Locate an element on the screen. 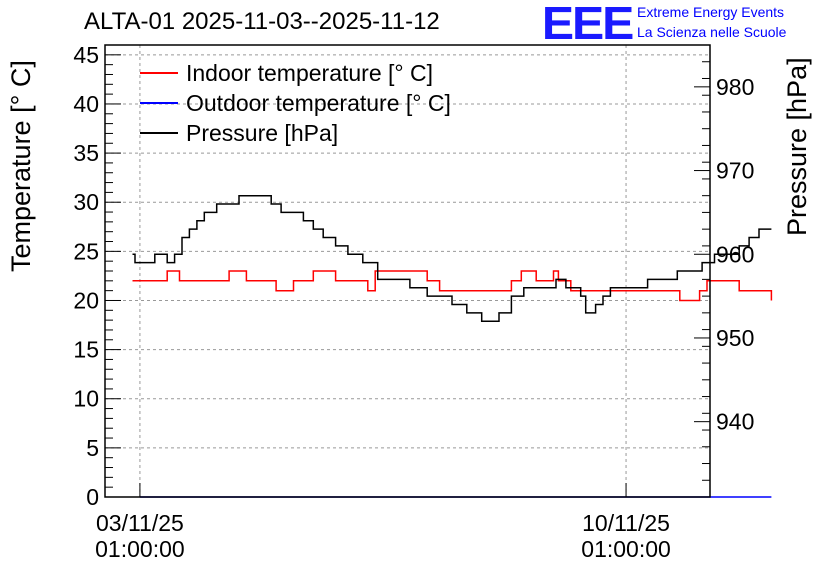 The image size is (836, 572). y-tick-label: 0 is located at coordinates (92, 497).